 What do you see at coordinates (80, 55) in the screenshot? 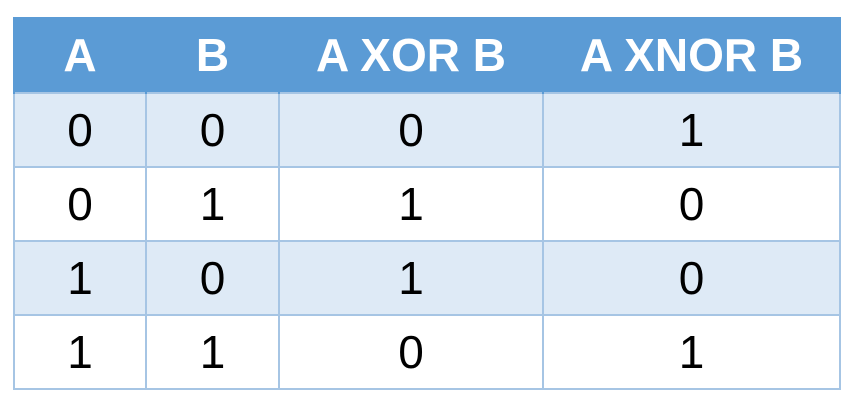
I see `header-a: A` at bounding box center [80, 55].